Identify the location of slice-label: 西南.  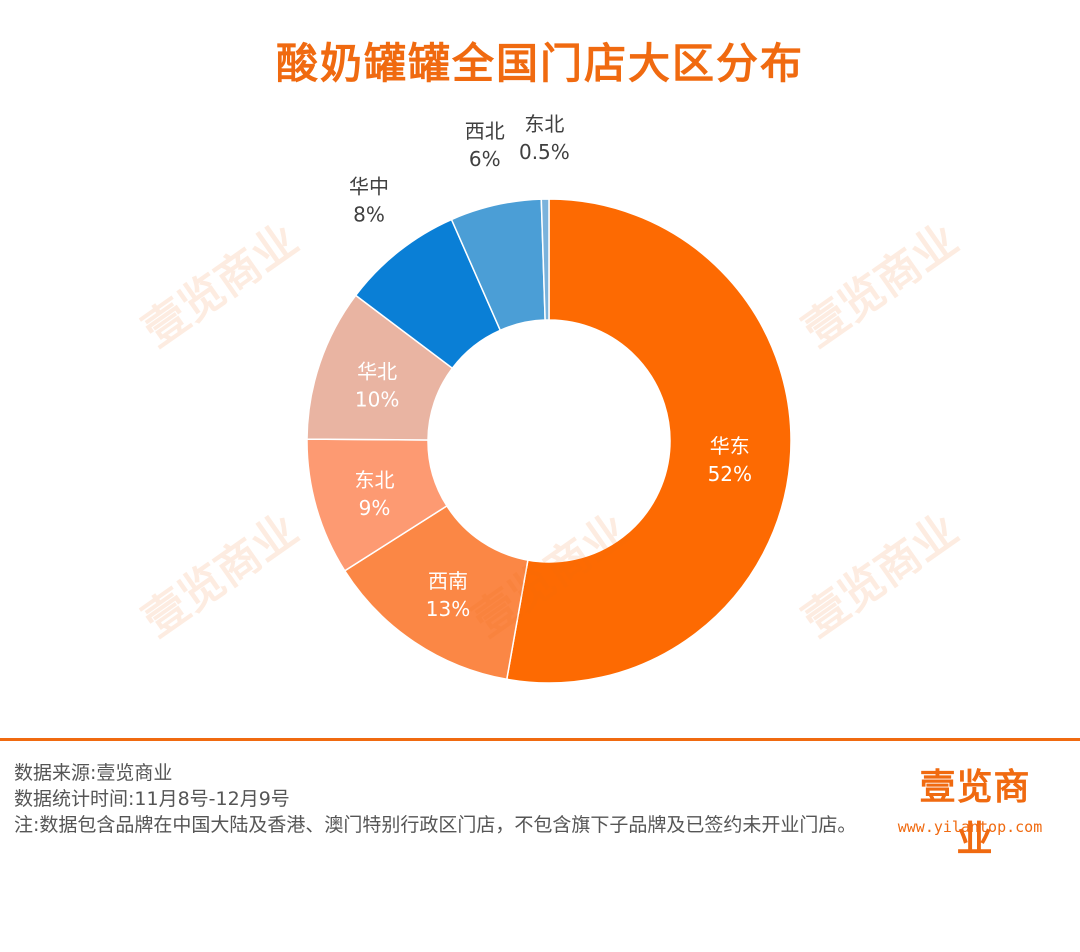
(448, 581).